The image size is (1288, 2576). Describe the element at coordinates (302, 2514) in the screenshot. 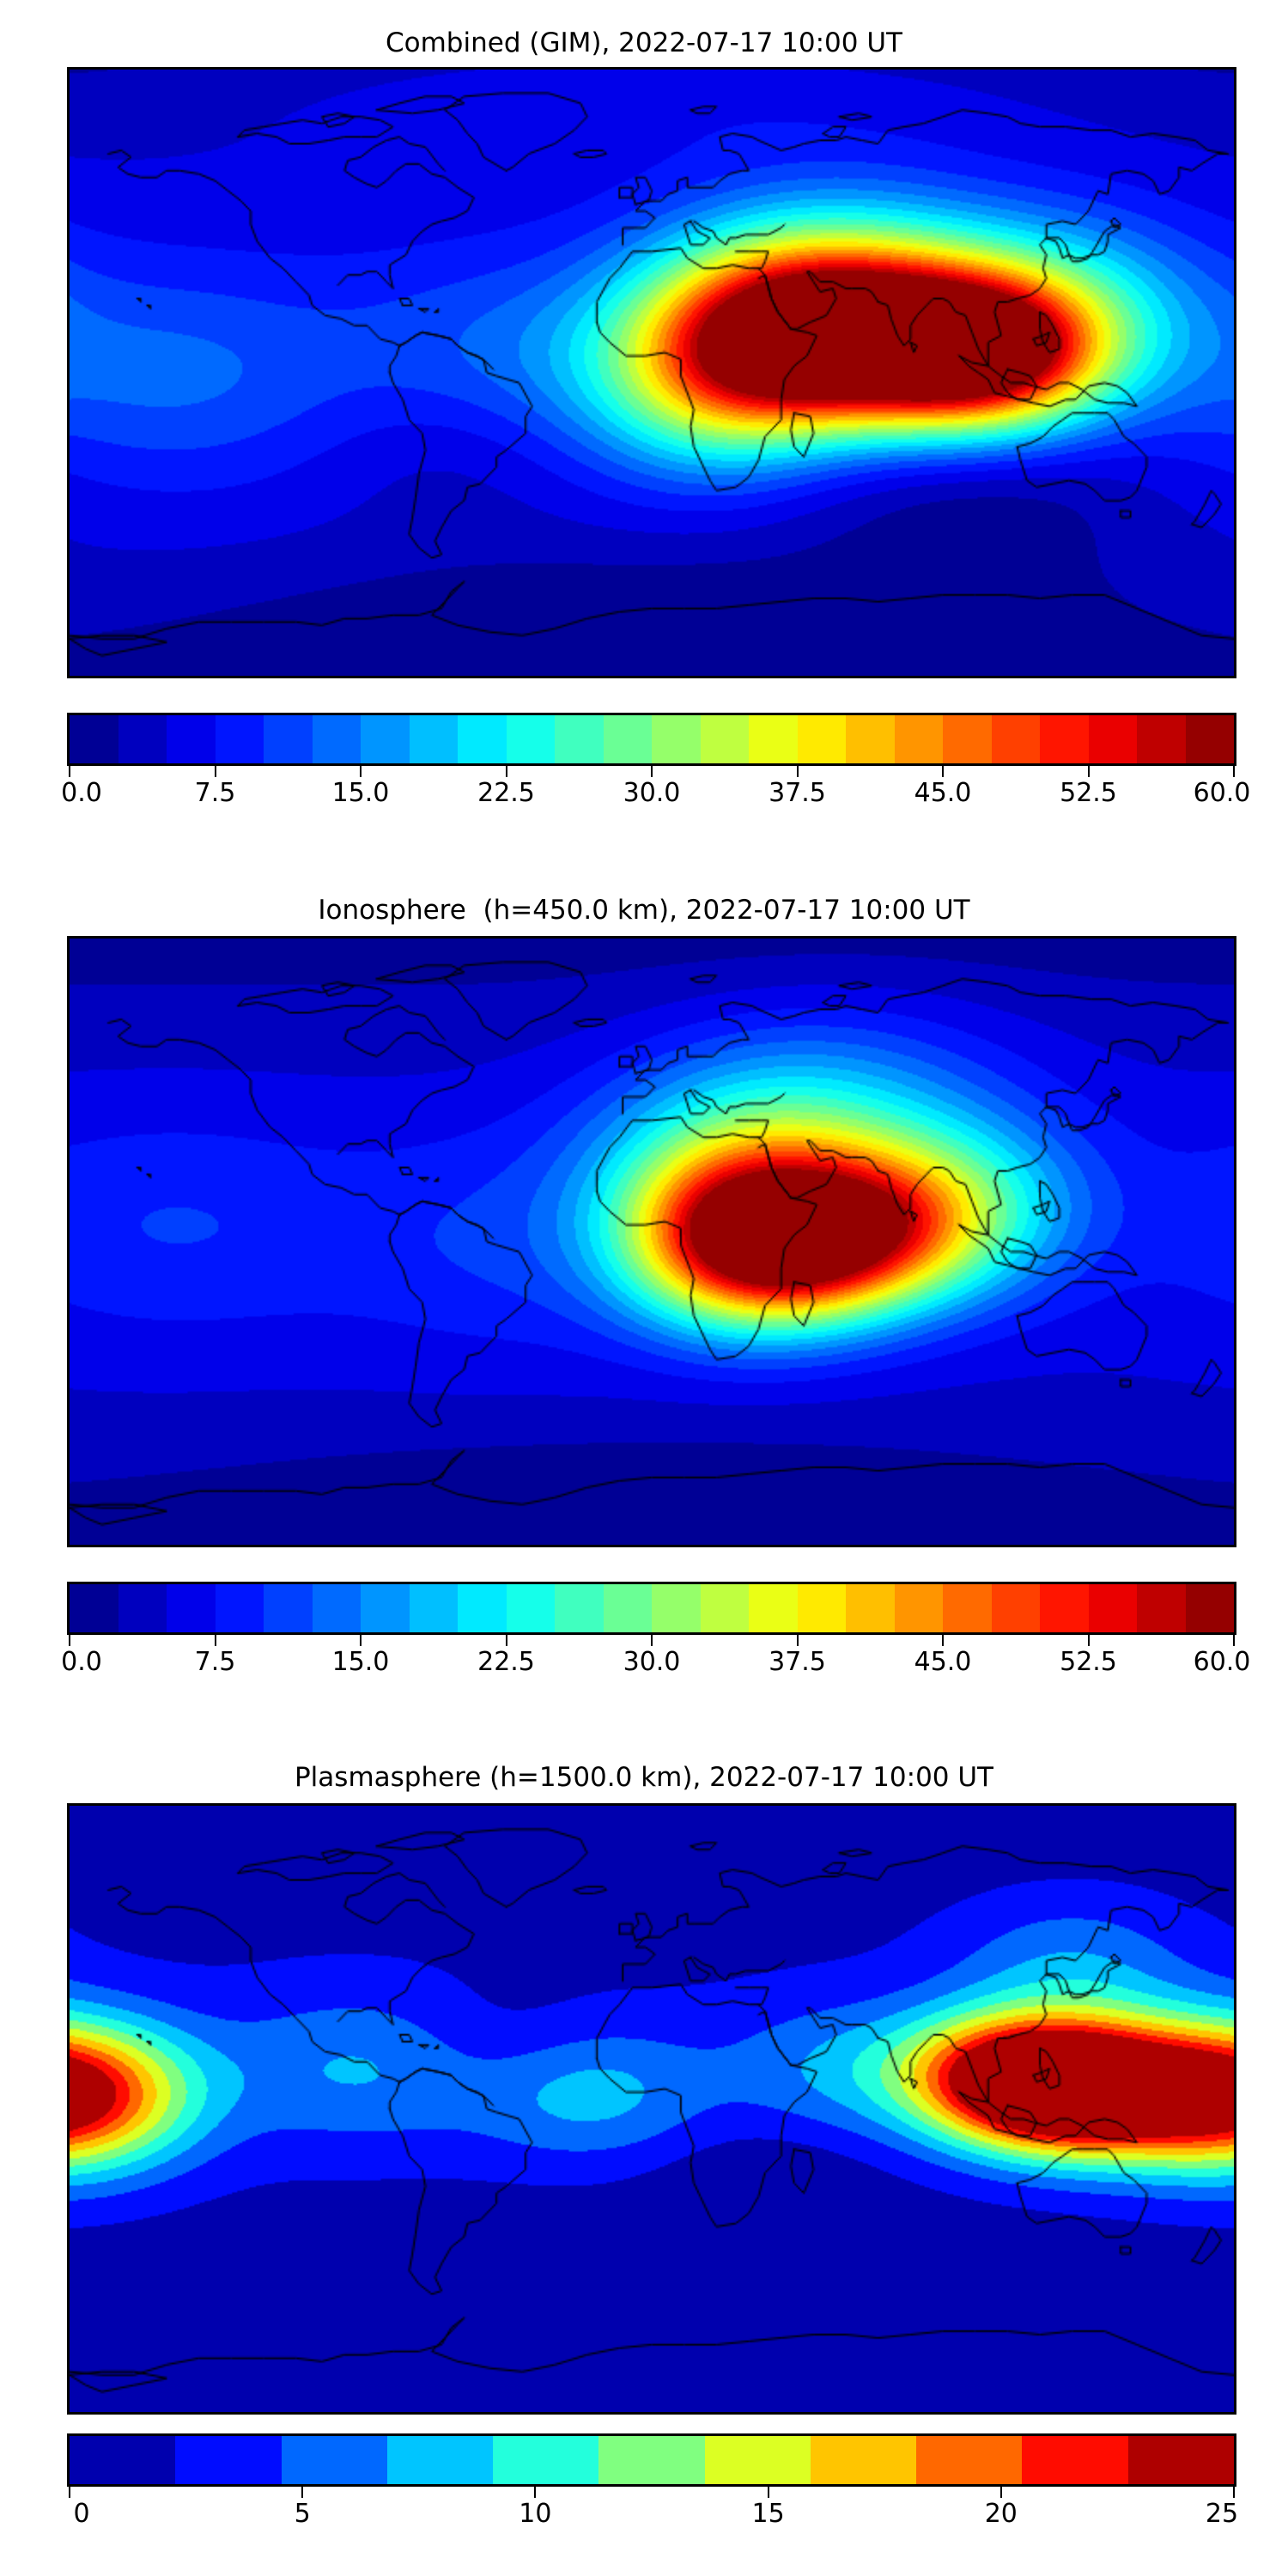

I see `colorbar-tick-label: 5` at that location.